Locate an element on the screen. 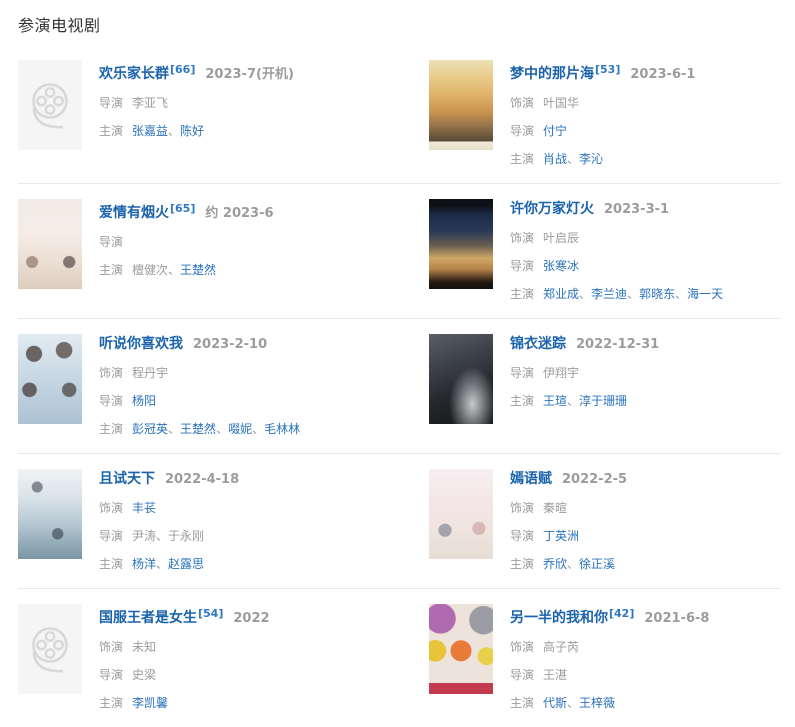 The height and width of the screenshot is (727, 795). show-title-link: 嫣语赋 is located at coordinates (531, 479).